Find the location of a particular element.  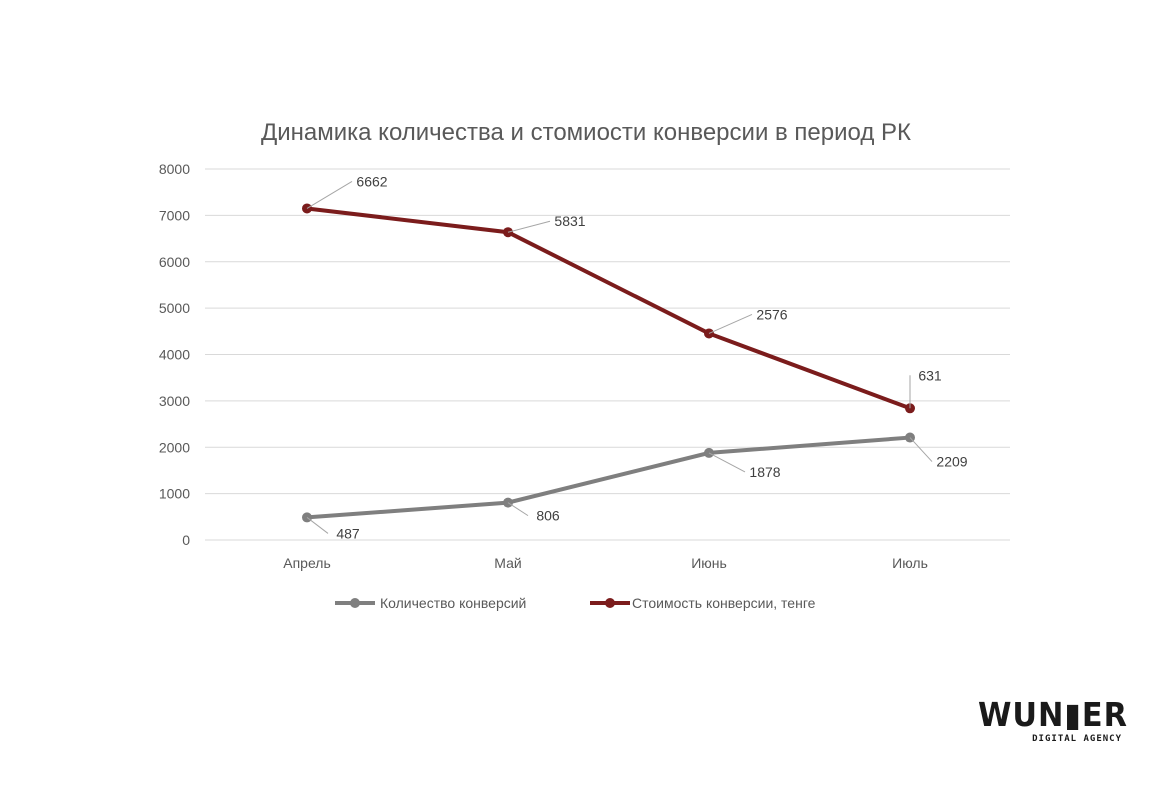

y-tick-label: 5000 is located at coordinates (174, 308).